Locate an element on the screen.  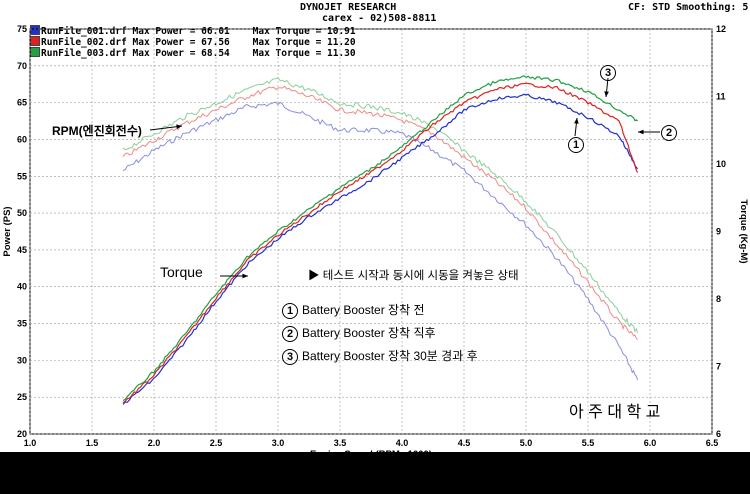
y-tick-label: 40 is located at coordinates (22, 287).